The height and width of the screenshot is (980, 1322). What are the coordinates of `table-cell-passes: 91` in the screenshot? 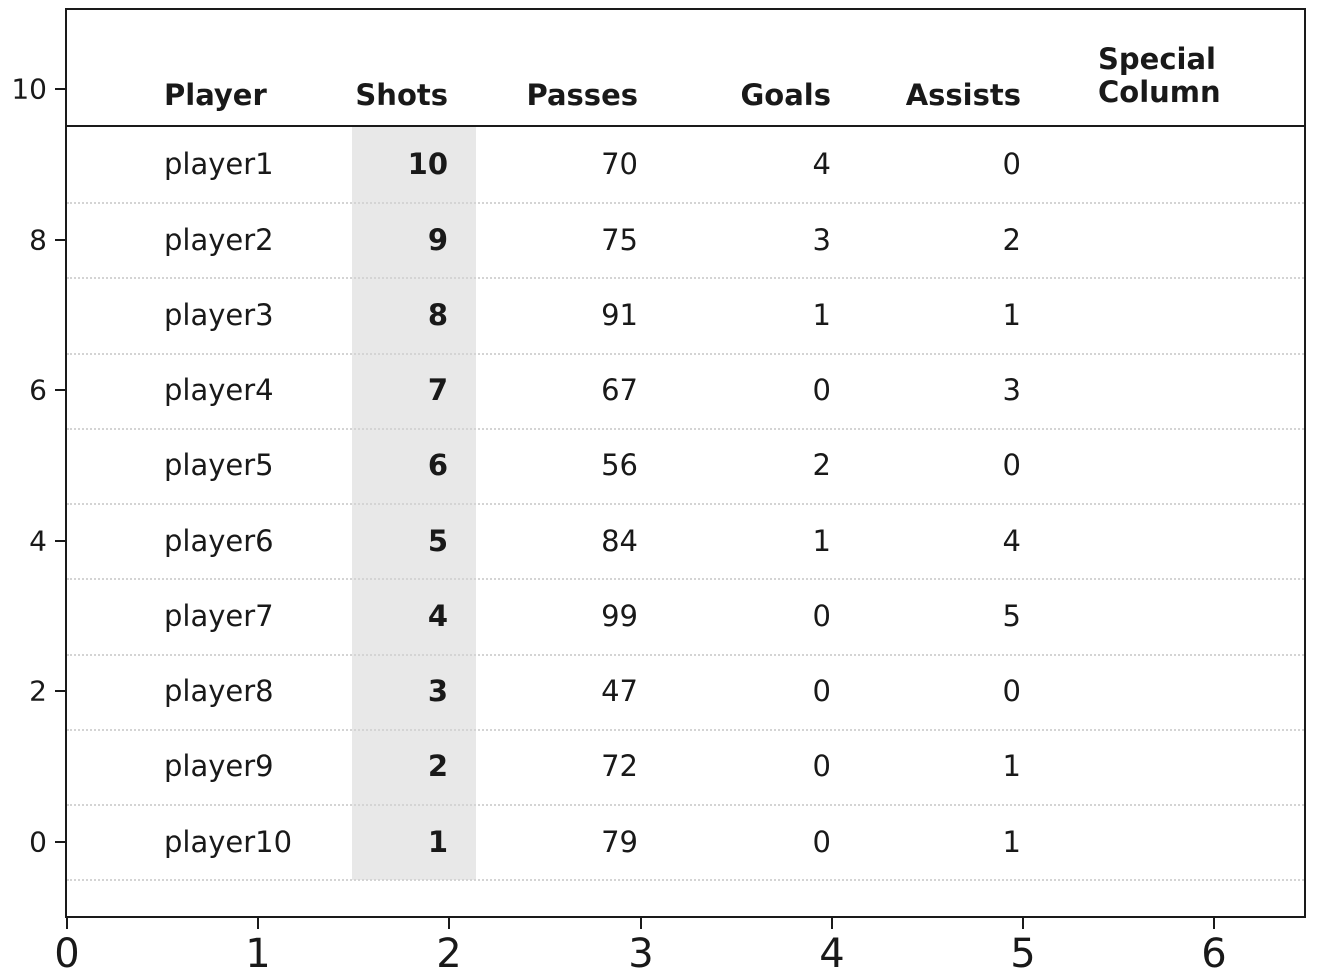 It's located at (619, 314).